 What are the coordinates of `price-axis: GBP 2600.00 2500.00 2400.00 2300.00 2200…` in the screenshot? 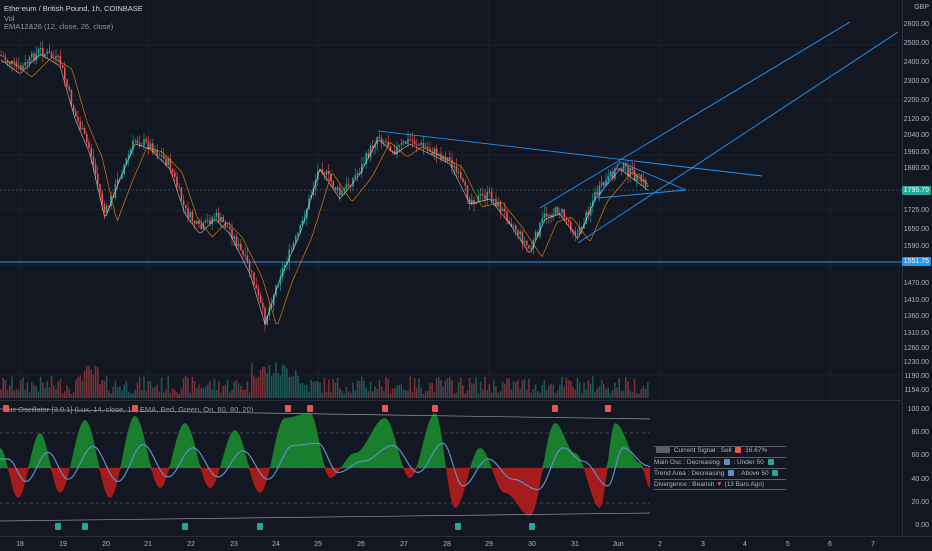 It's located at (916, 200).